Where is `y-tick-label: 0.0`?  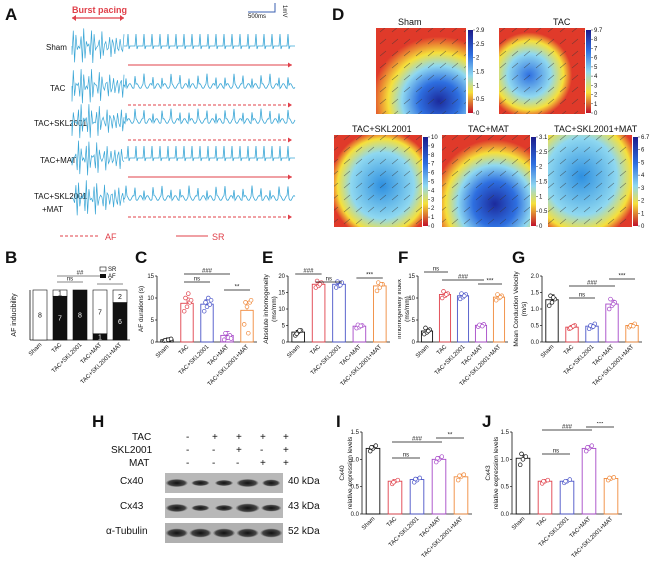 y-tick-label: 0.0 is located at coordinates (505, 515).